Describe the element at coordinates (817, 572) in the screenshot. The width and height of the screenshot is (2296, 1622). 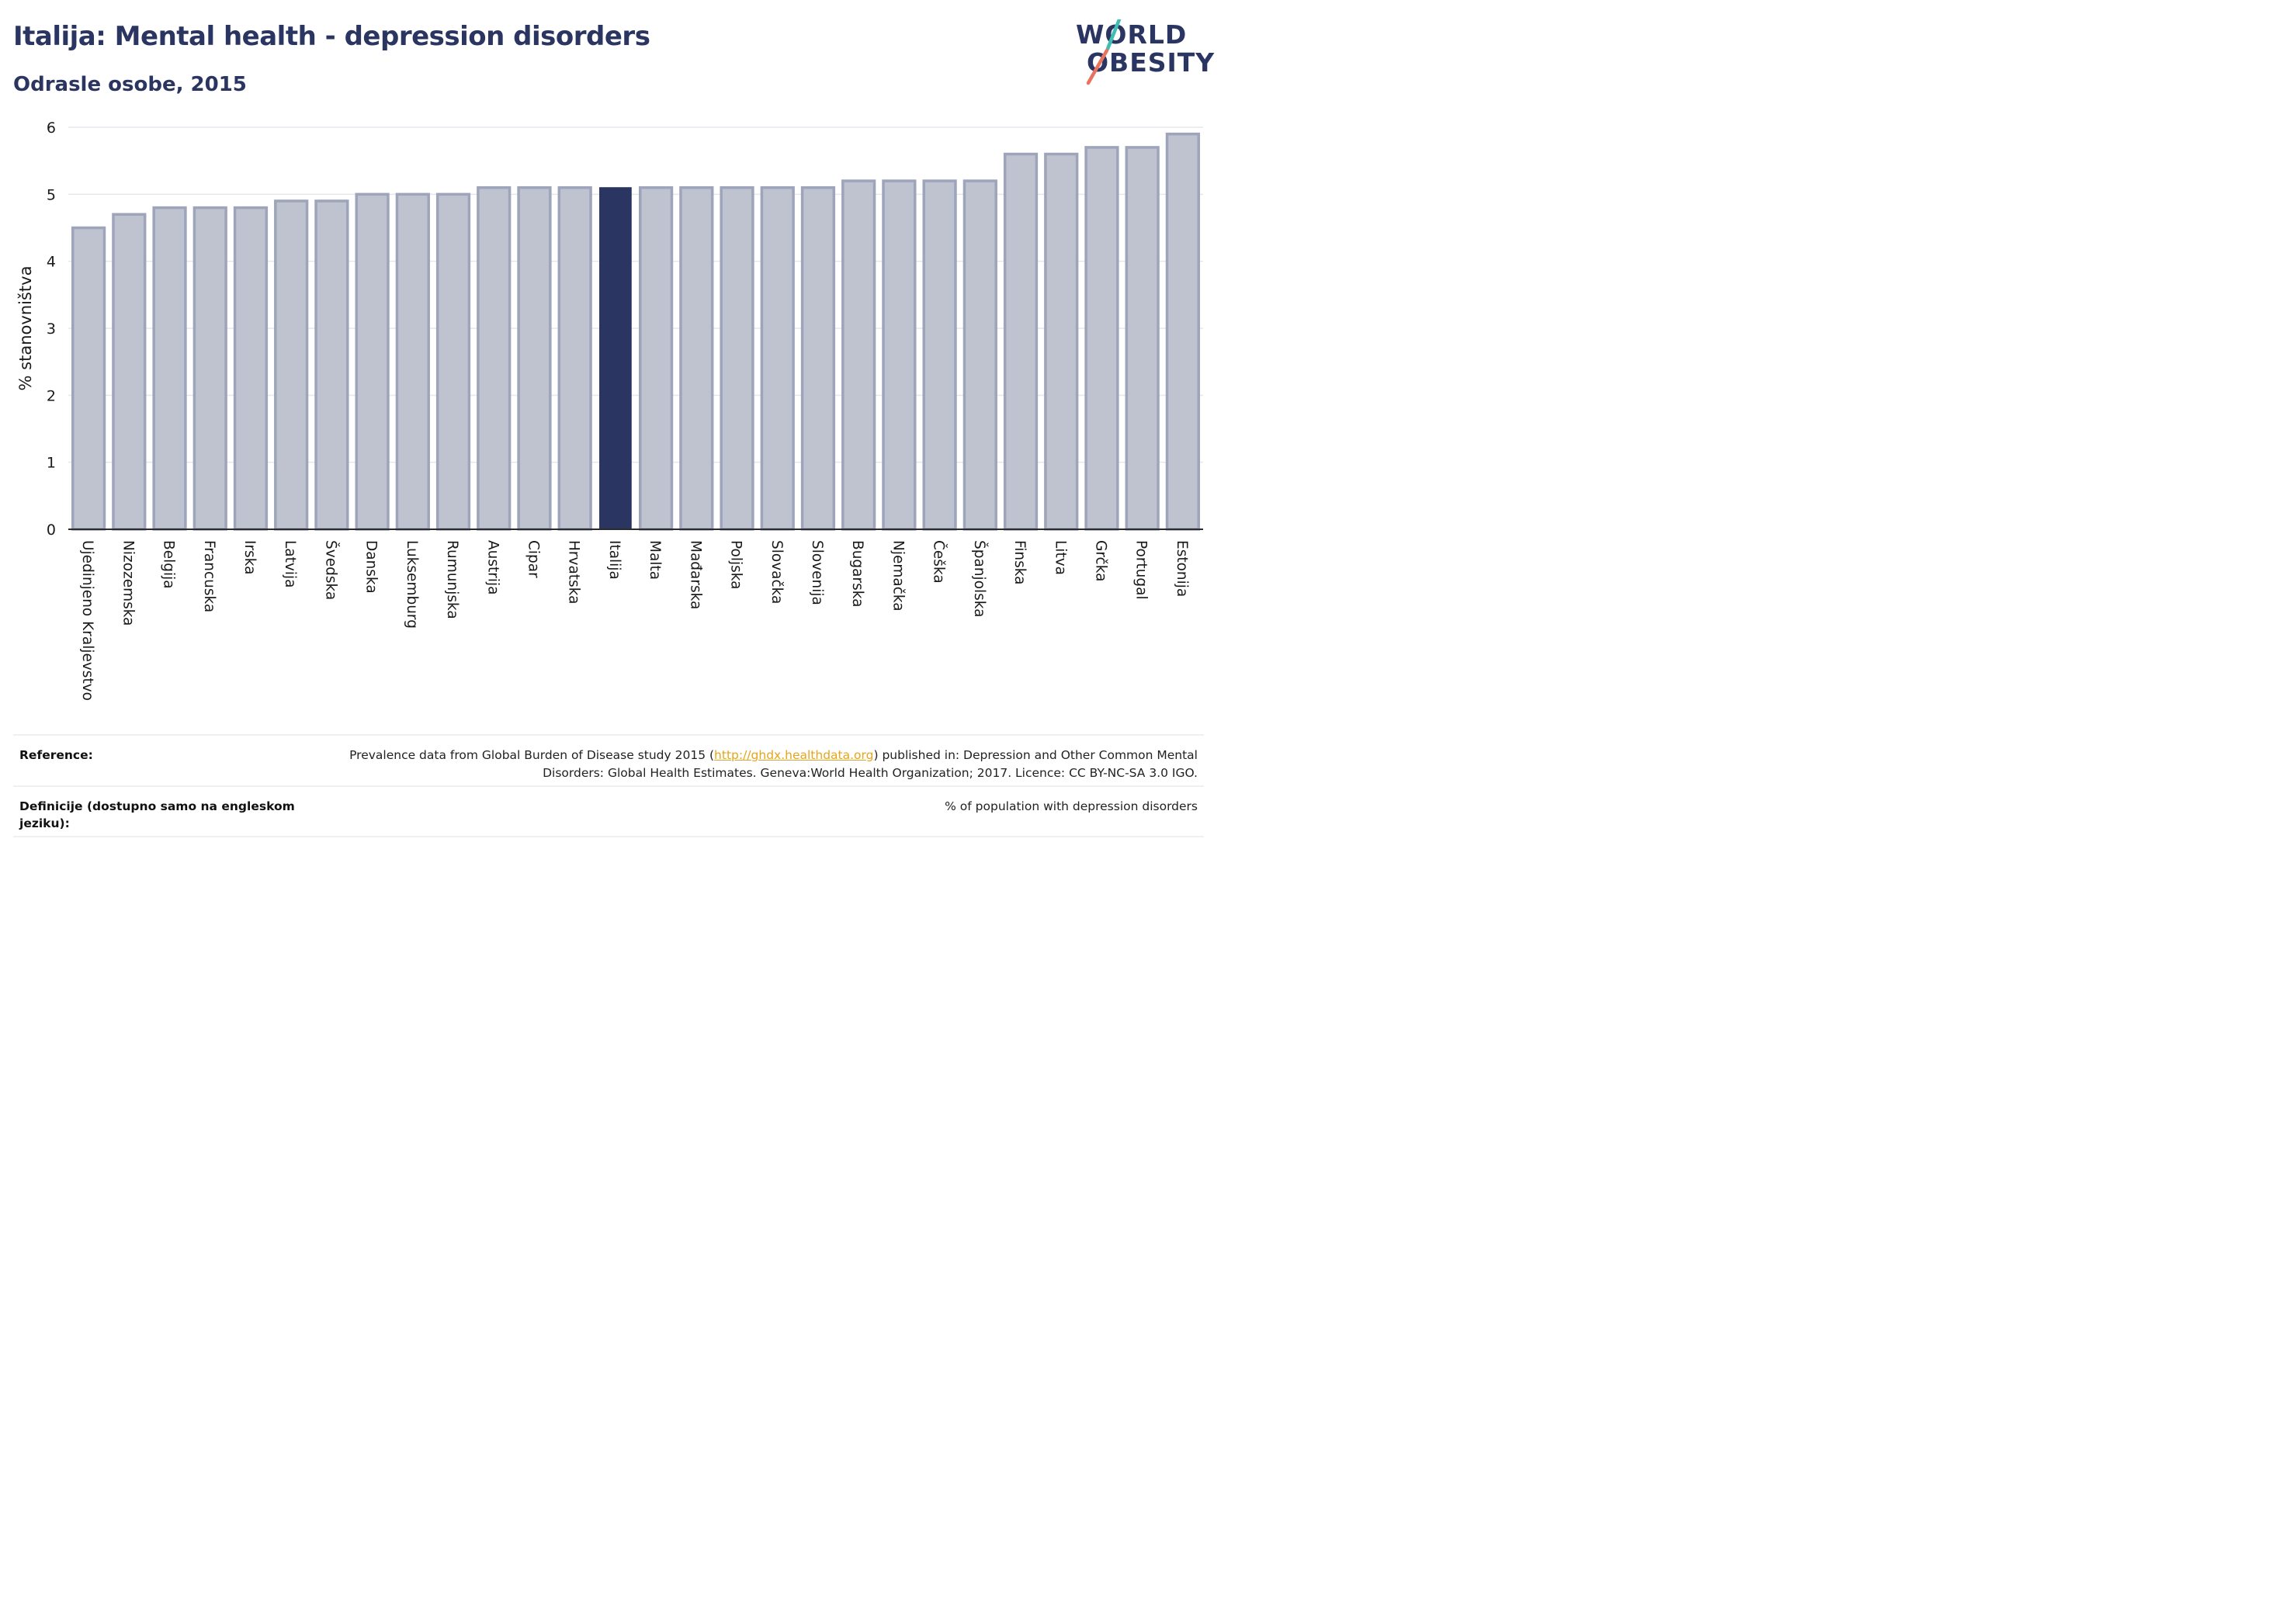
I see `x-tick-label: Slovenija` at that location.